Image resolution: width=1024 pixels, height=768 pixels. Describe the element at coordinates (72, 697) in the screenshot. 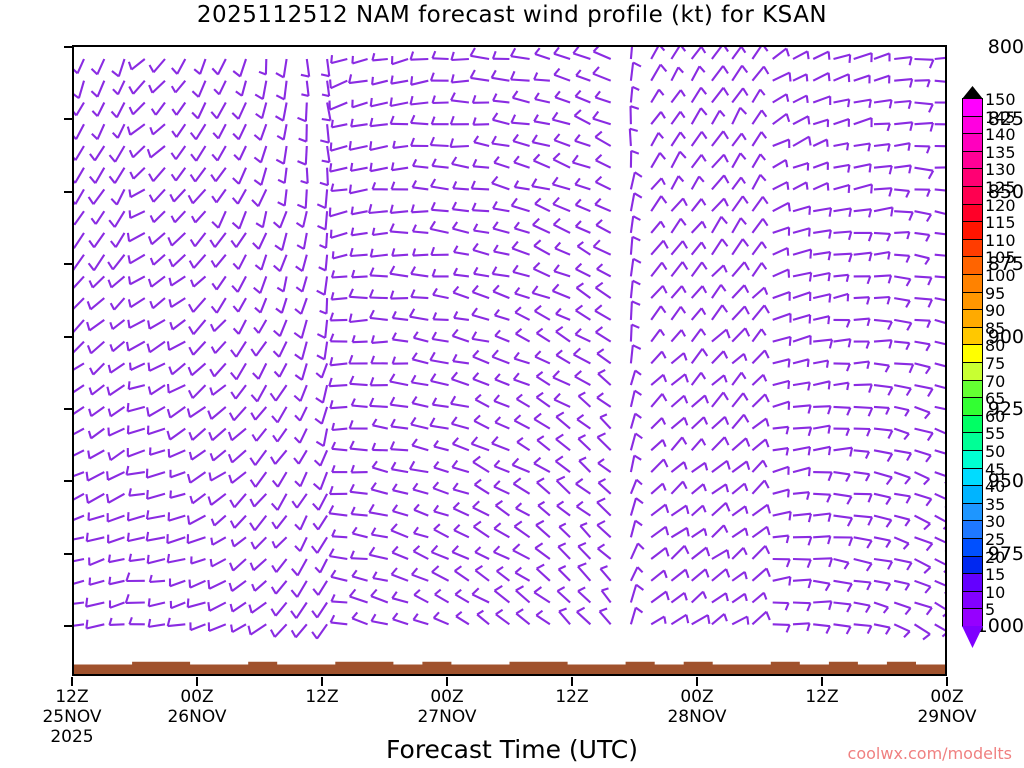

I see `x-label-time: 12Z` at that location.